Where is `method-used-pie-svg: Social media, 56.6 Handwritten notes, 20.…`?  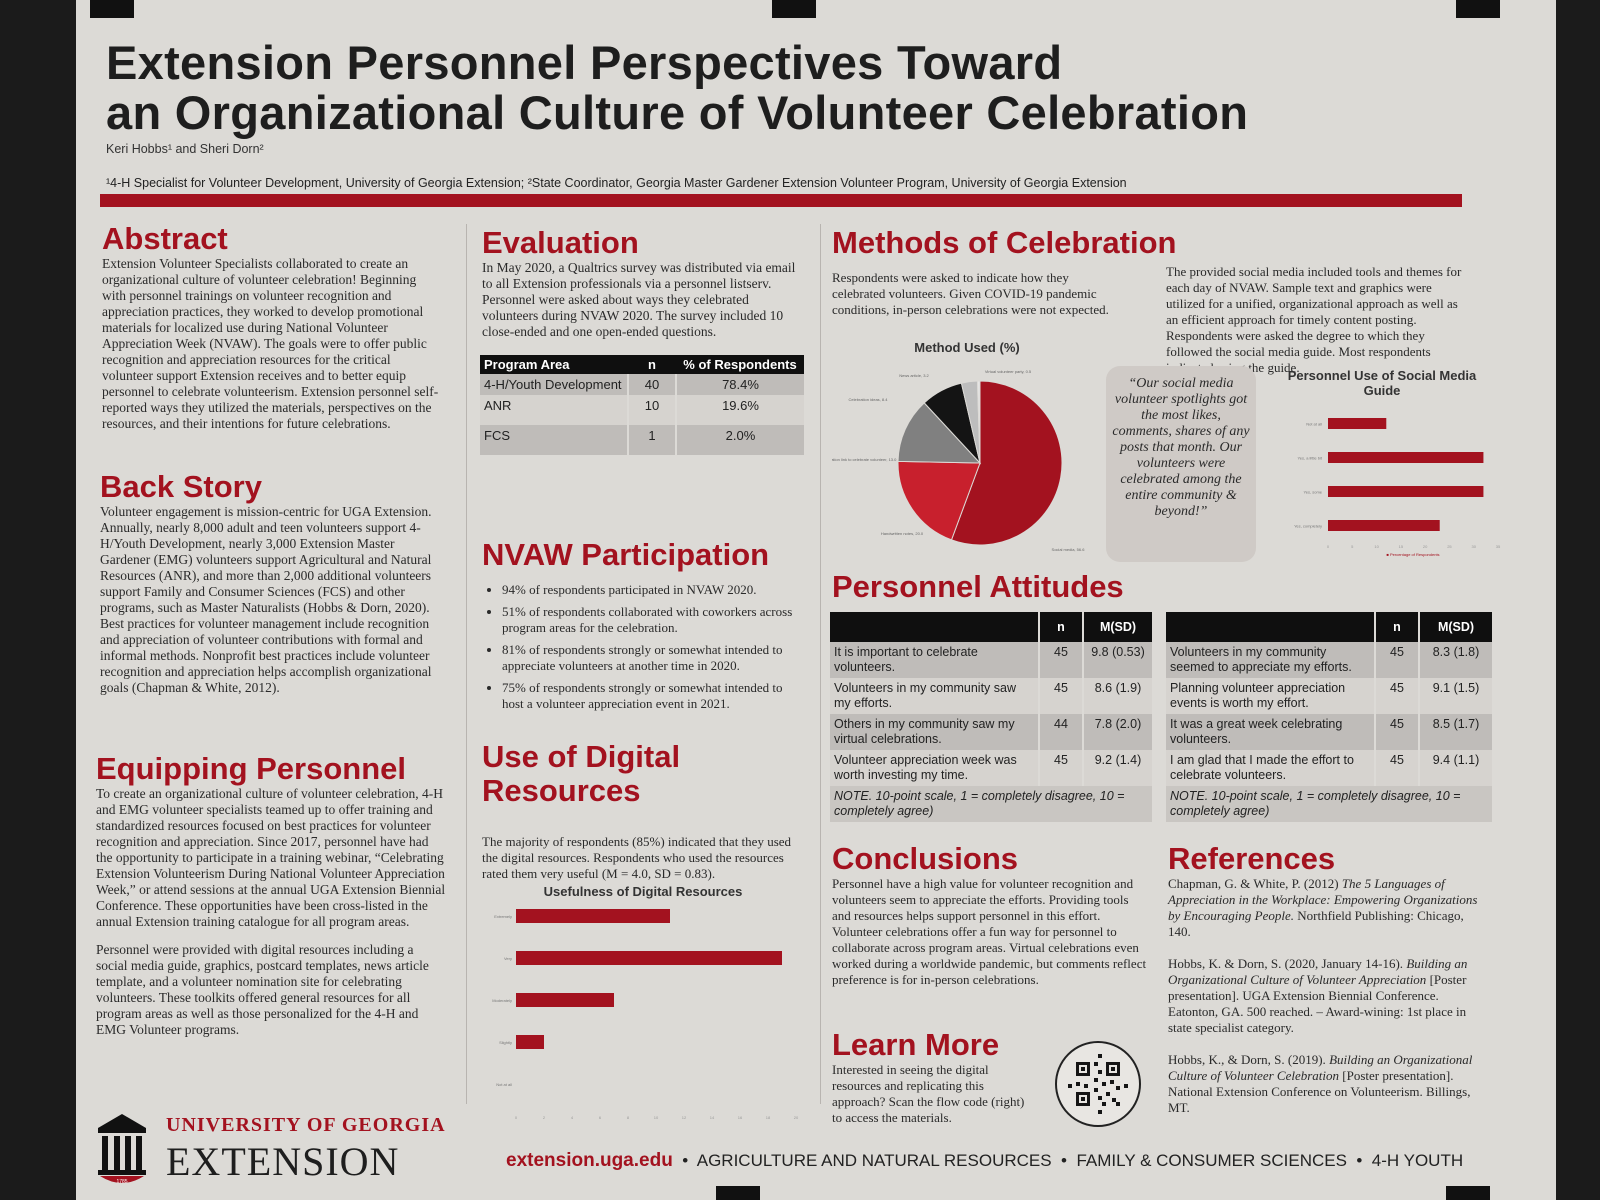 method-used-pie-svg: Social media, 56.6 Handwritten notes, 20.… is located at coordinates (953, 460).